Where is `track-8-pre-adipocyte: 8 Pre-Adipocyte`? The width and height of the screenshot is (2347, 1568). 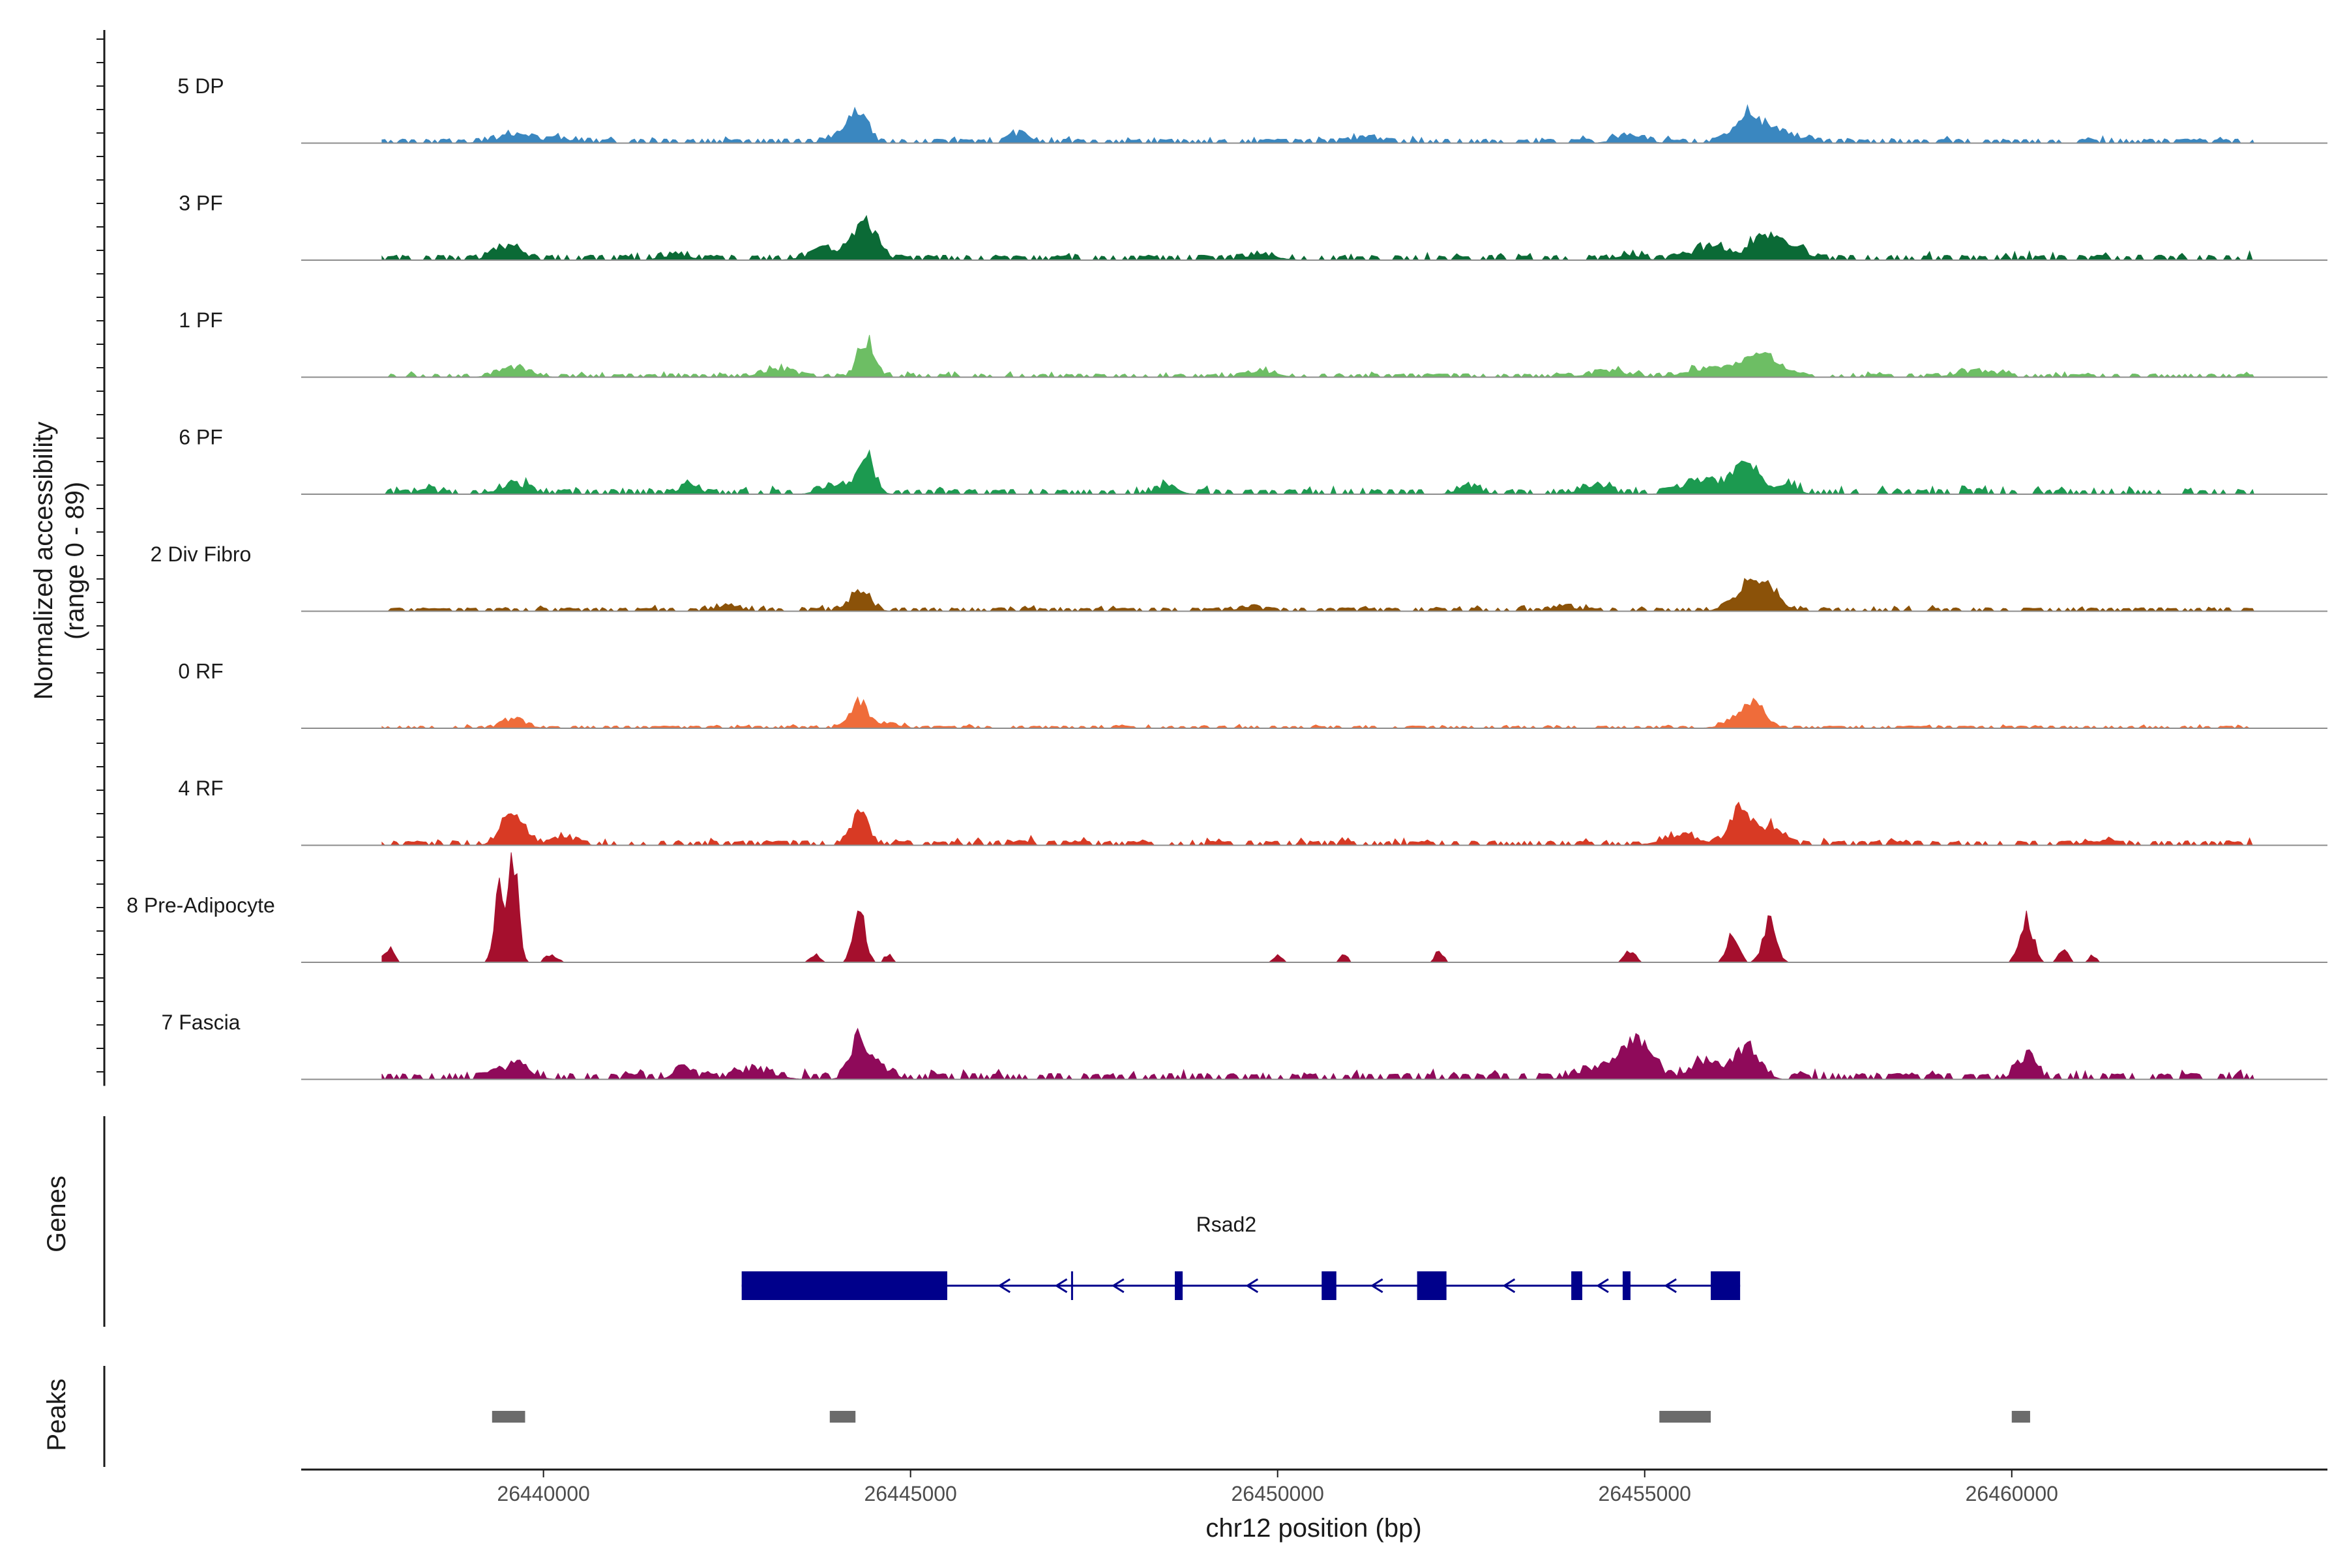 track-8-pre-adipocyte: 8 Pre-Adipocyte is located at coordinates (1226, 908).